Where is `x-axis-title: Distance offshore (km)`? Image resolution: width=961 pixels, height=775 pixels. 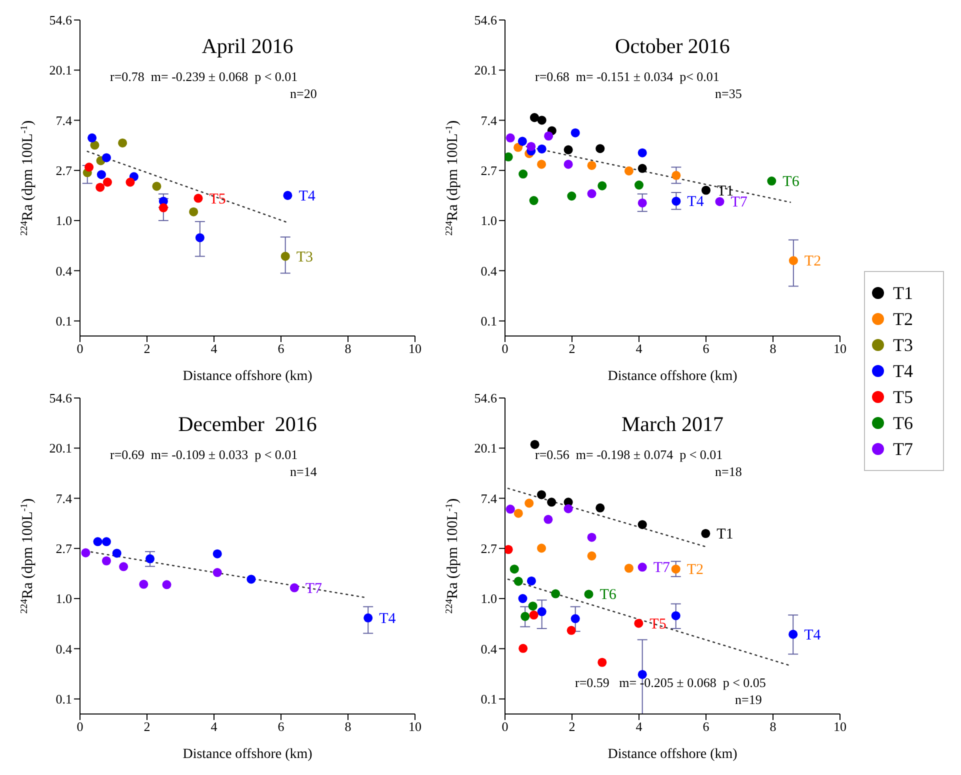 x-axis-title: Distance offshore (km) is located at coordinates (673, 754).